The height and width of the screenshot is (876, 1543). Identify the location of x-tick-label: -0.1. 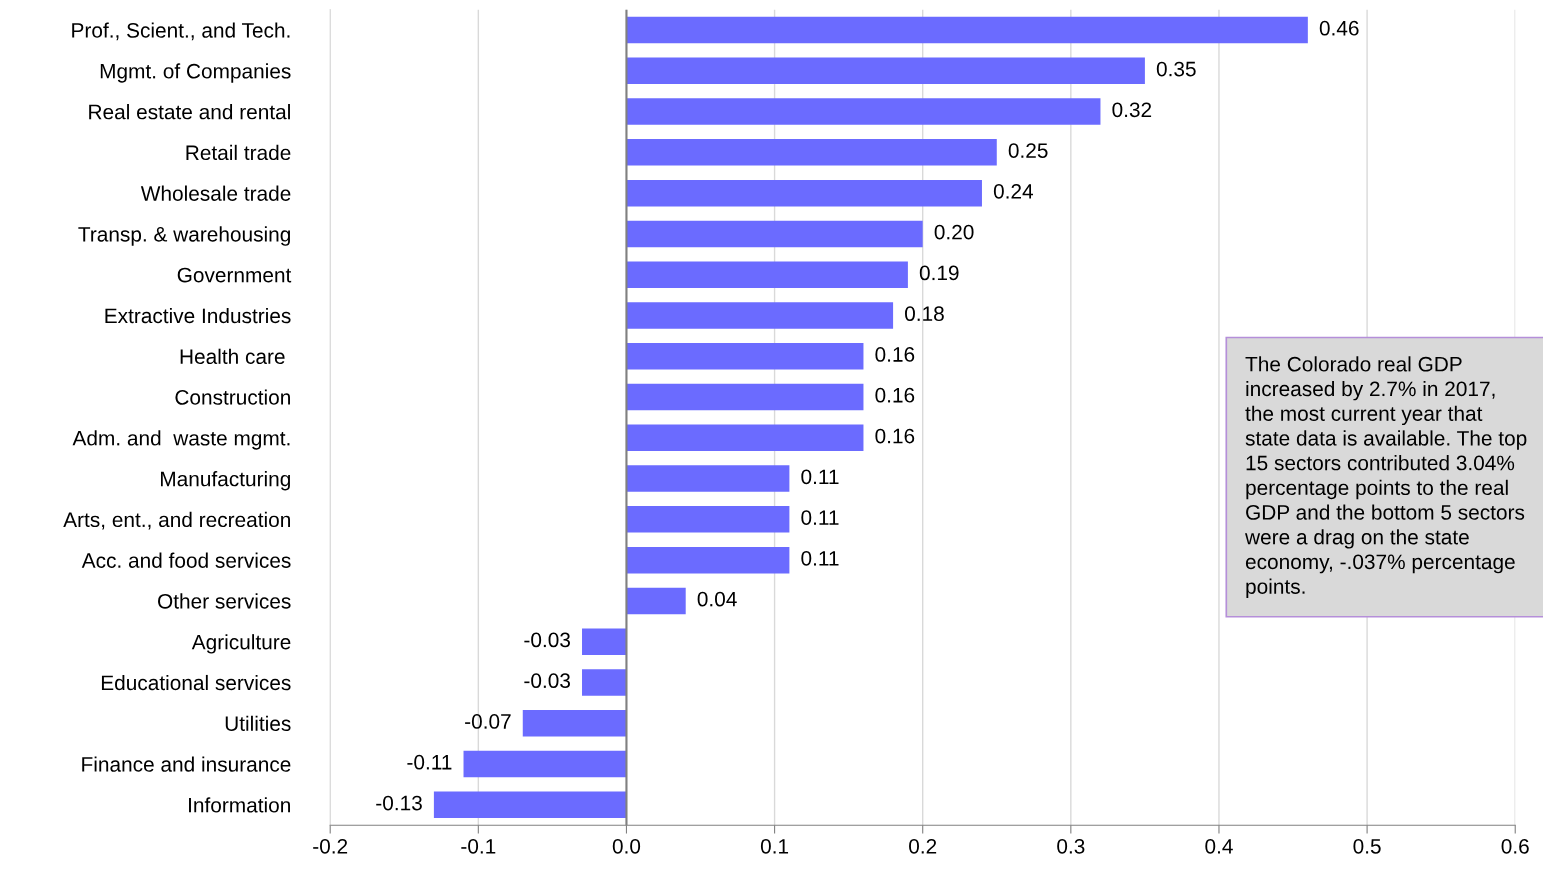
(478, 846).